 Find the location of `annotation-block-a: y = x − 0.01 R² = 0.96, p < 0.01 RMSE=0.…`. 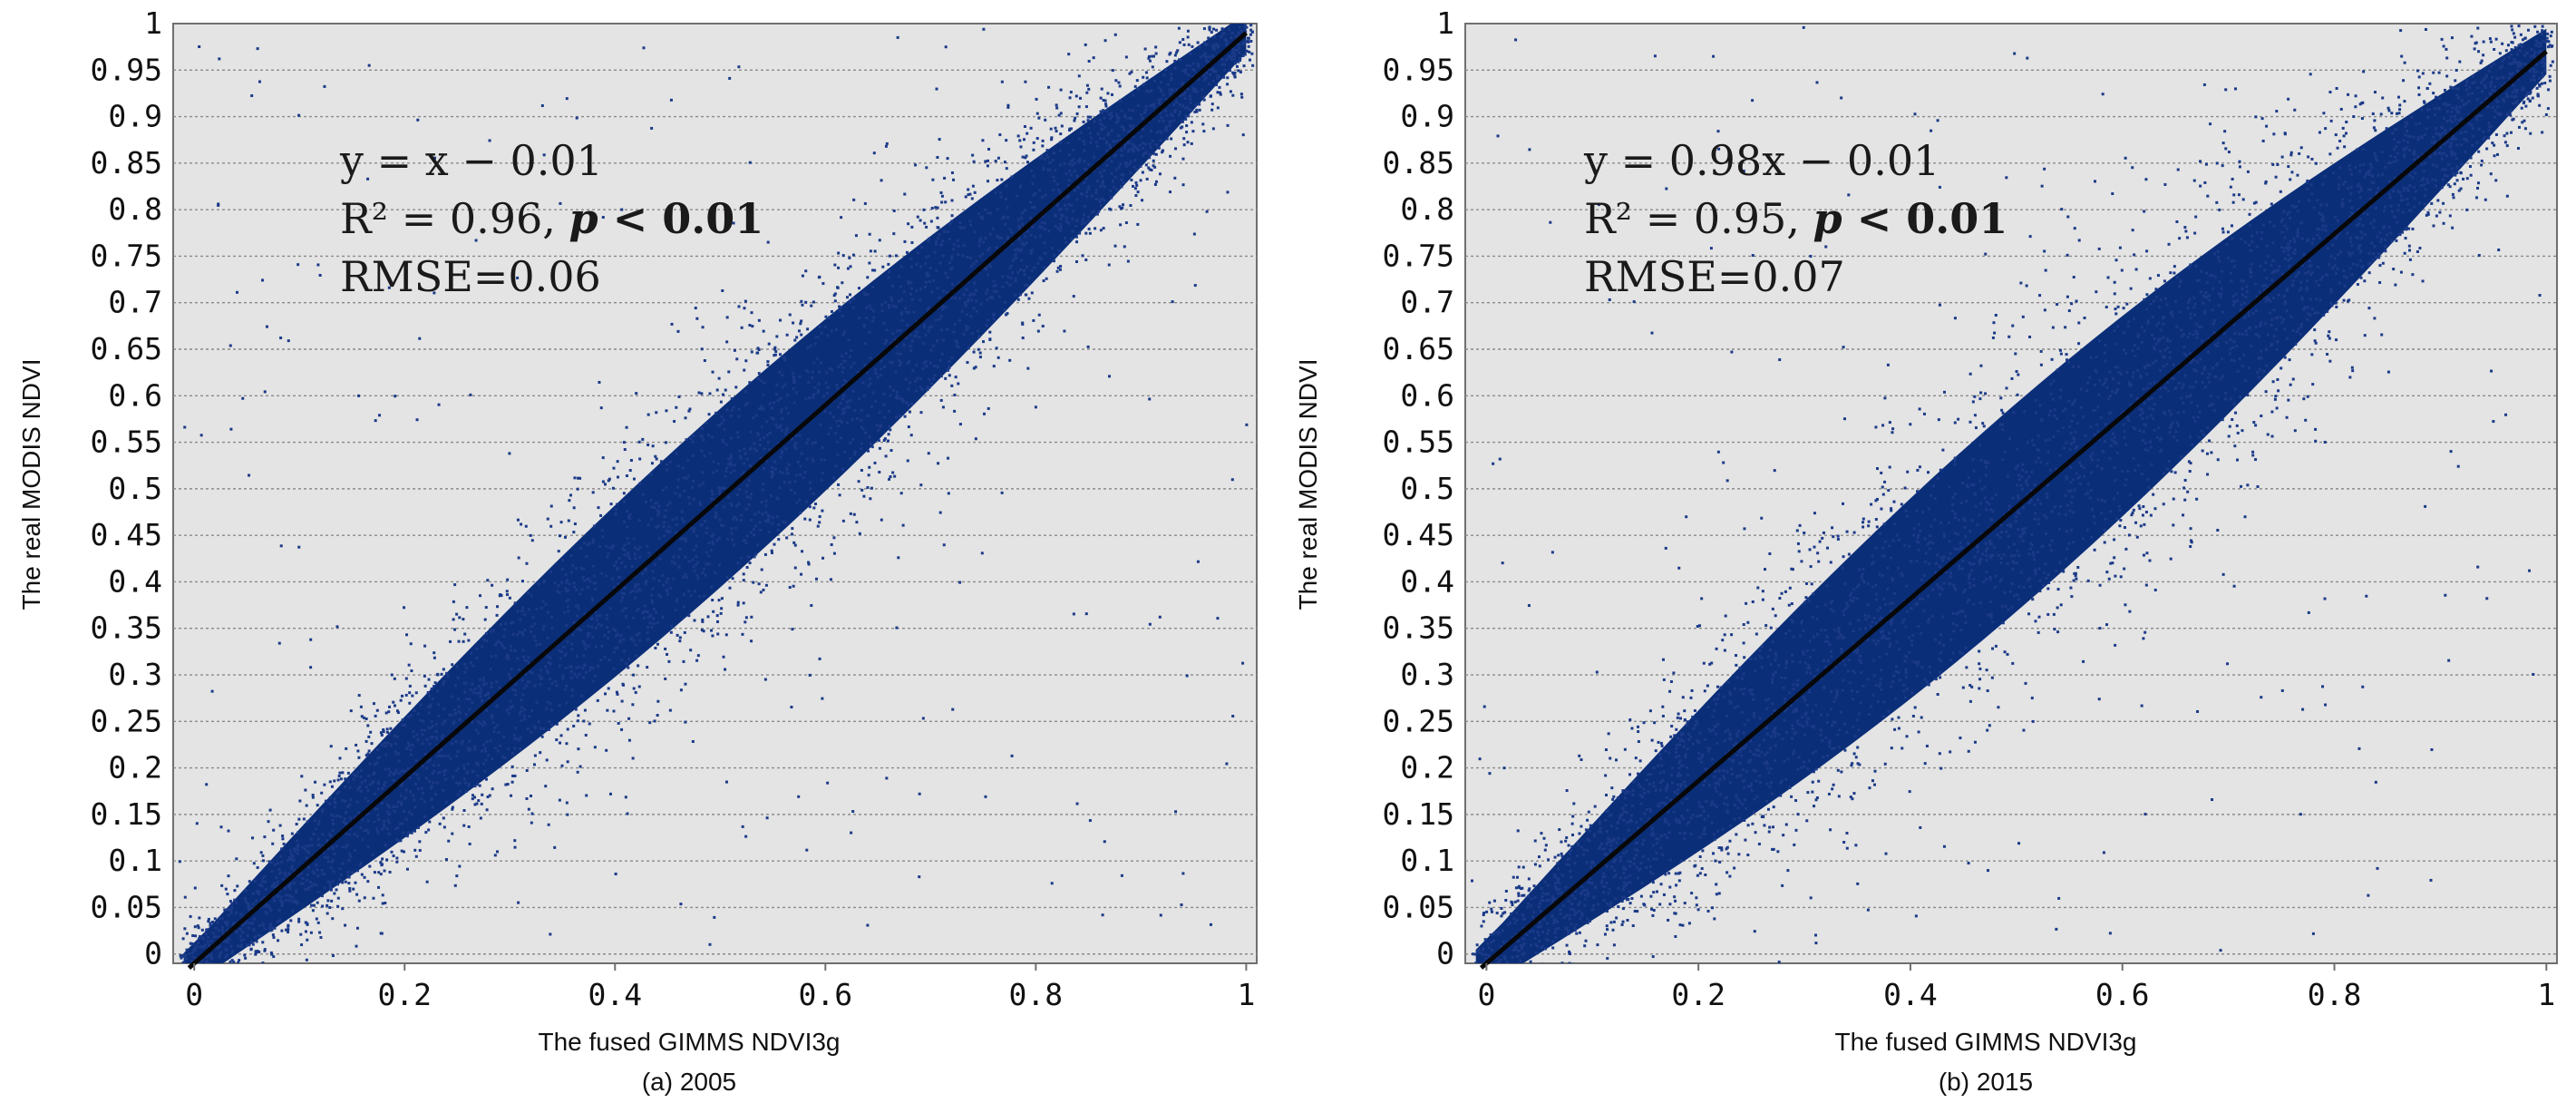

annotation-block-a: y = x − 0.01 R² = 0.96, p < 0.01 RMSE=0.… is located at coordinates (551, 218).